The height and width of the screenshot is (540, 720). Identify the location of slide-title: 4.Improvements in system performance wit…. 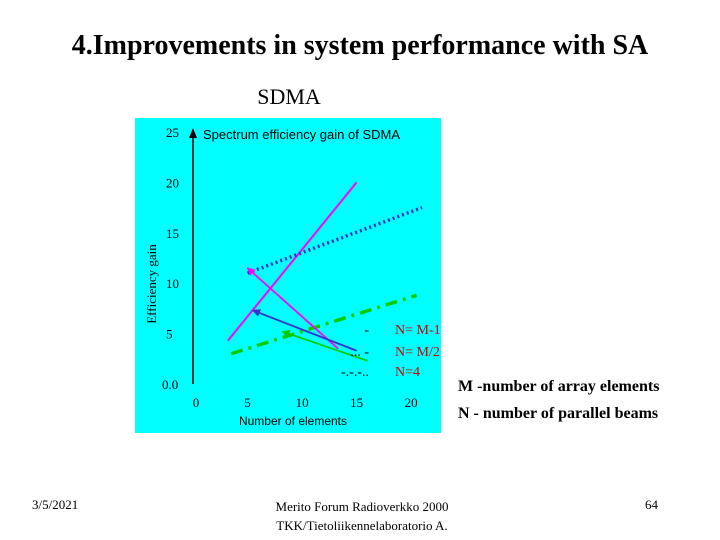
(360, 45).